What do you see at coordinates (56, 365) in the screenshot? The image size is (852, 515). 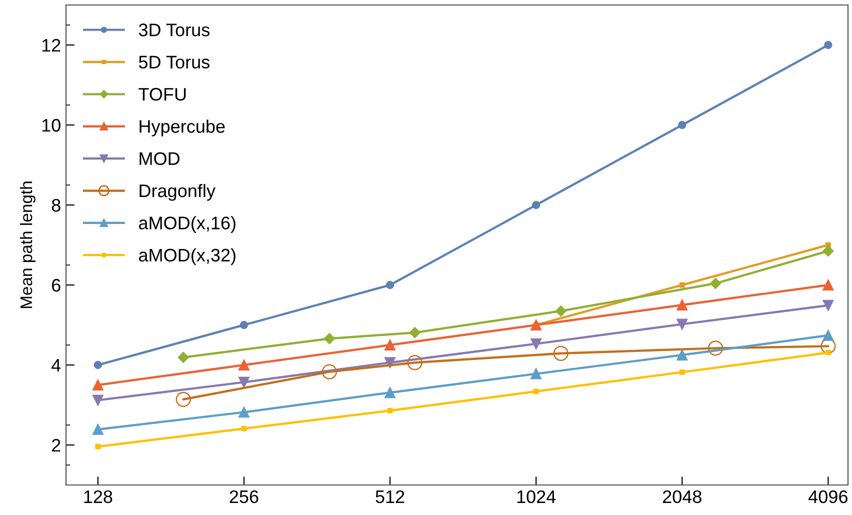 I see `y-tick-label: 4` at bounding box center [56, 365].